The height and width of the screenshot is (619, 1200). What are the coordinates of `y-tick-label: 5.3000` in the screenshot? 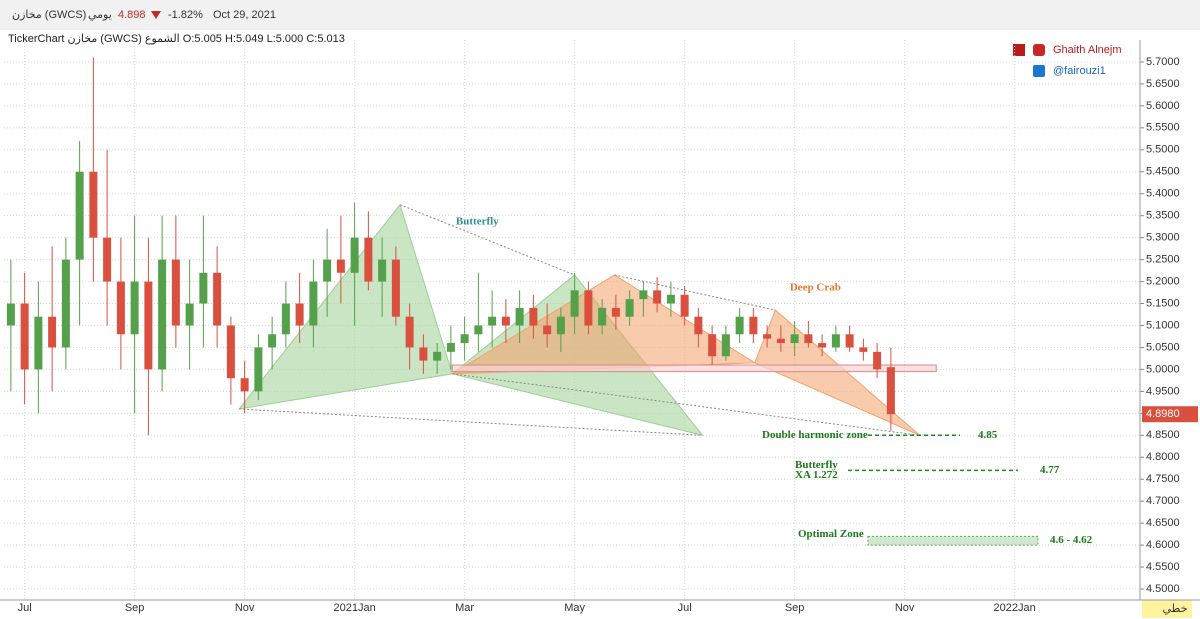 It's located at (1163, 238).